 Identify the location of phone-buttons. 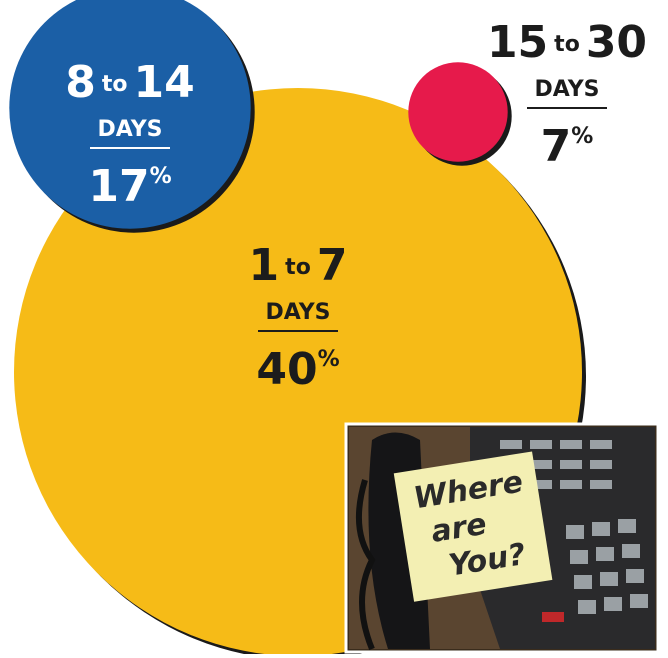
(574, 527).